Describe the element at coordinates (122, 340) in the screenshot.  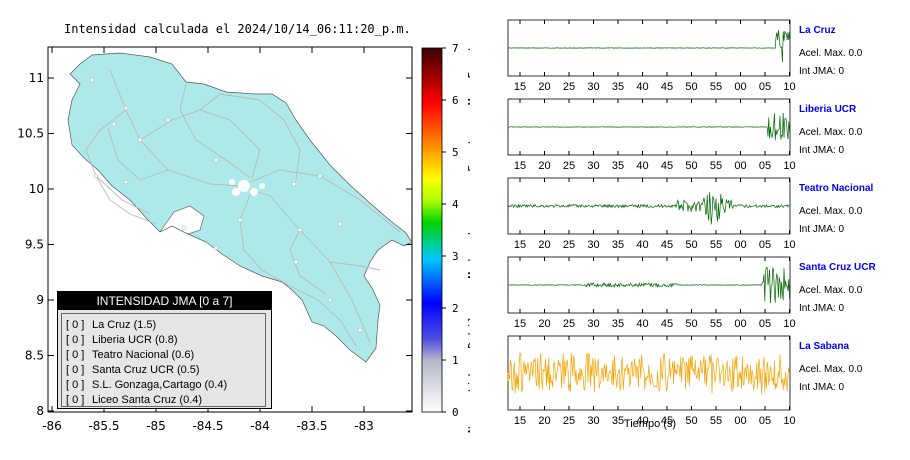
I see `legend-item: [ 0 ] Liberia UCR (0.8)` at that location.